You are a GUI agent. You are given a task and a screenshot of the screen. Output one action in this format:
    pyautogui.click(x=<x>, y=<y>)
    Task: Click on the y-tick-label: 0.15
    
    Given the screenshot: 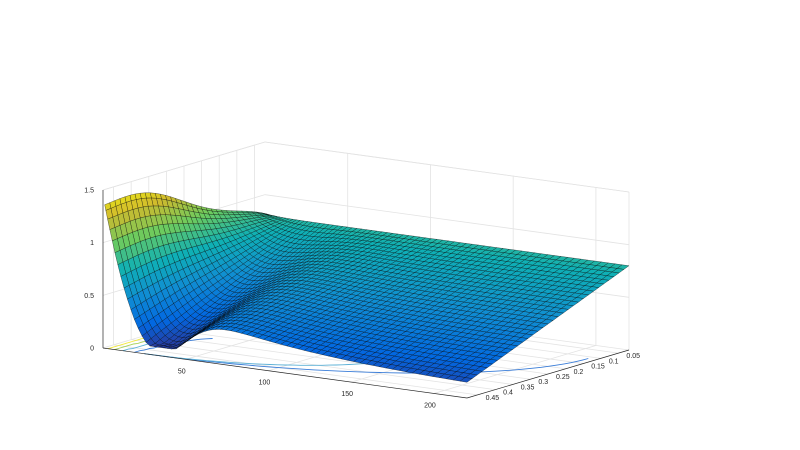 What is the action you would take?
    pyautogui.click(x=598, y=367)
    